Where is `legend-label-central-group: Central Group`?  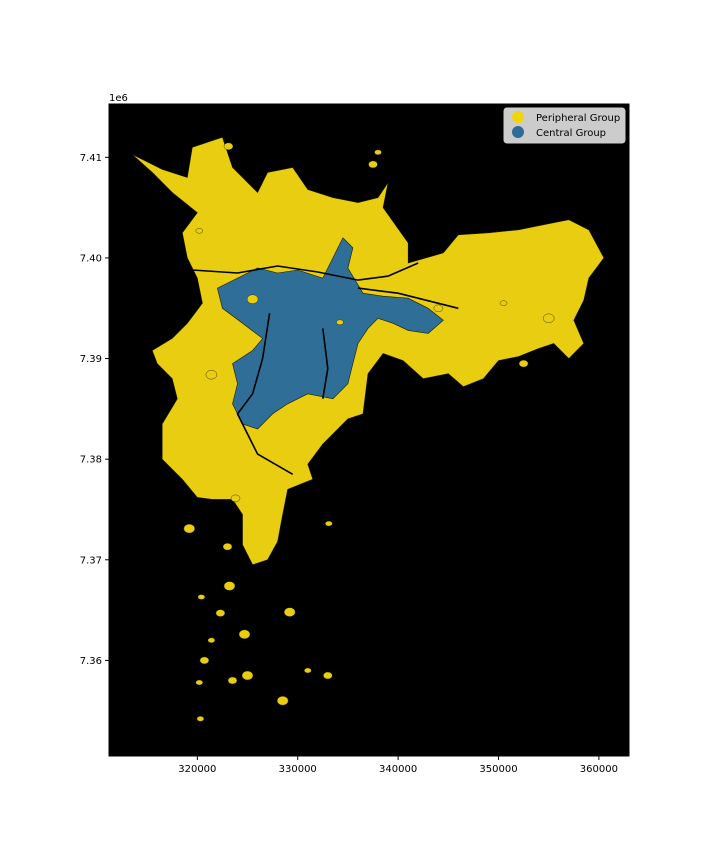
legend-label-central-group: Central Group is located at coordinates (571, 133).